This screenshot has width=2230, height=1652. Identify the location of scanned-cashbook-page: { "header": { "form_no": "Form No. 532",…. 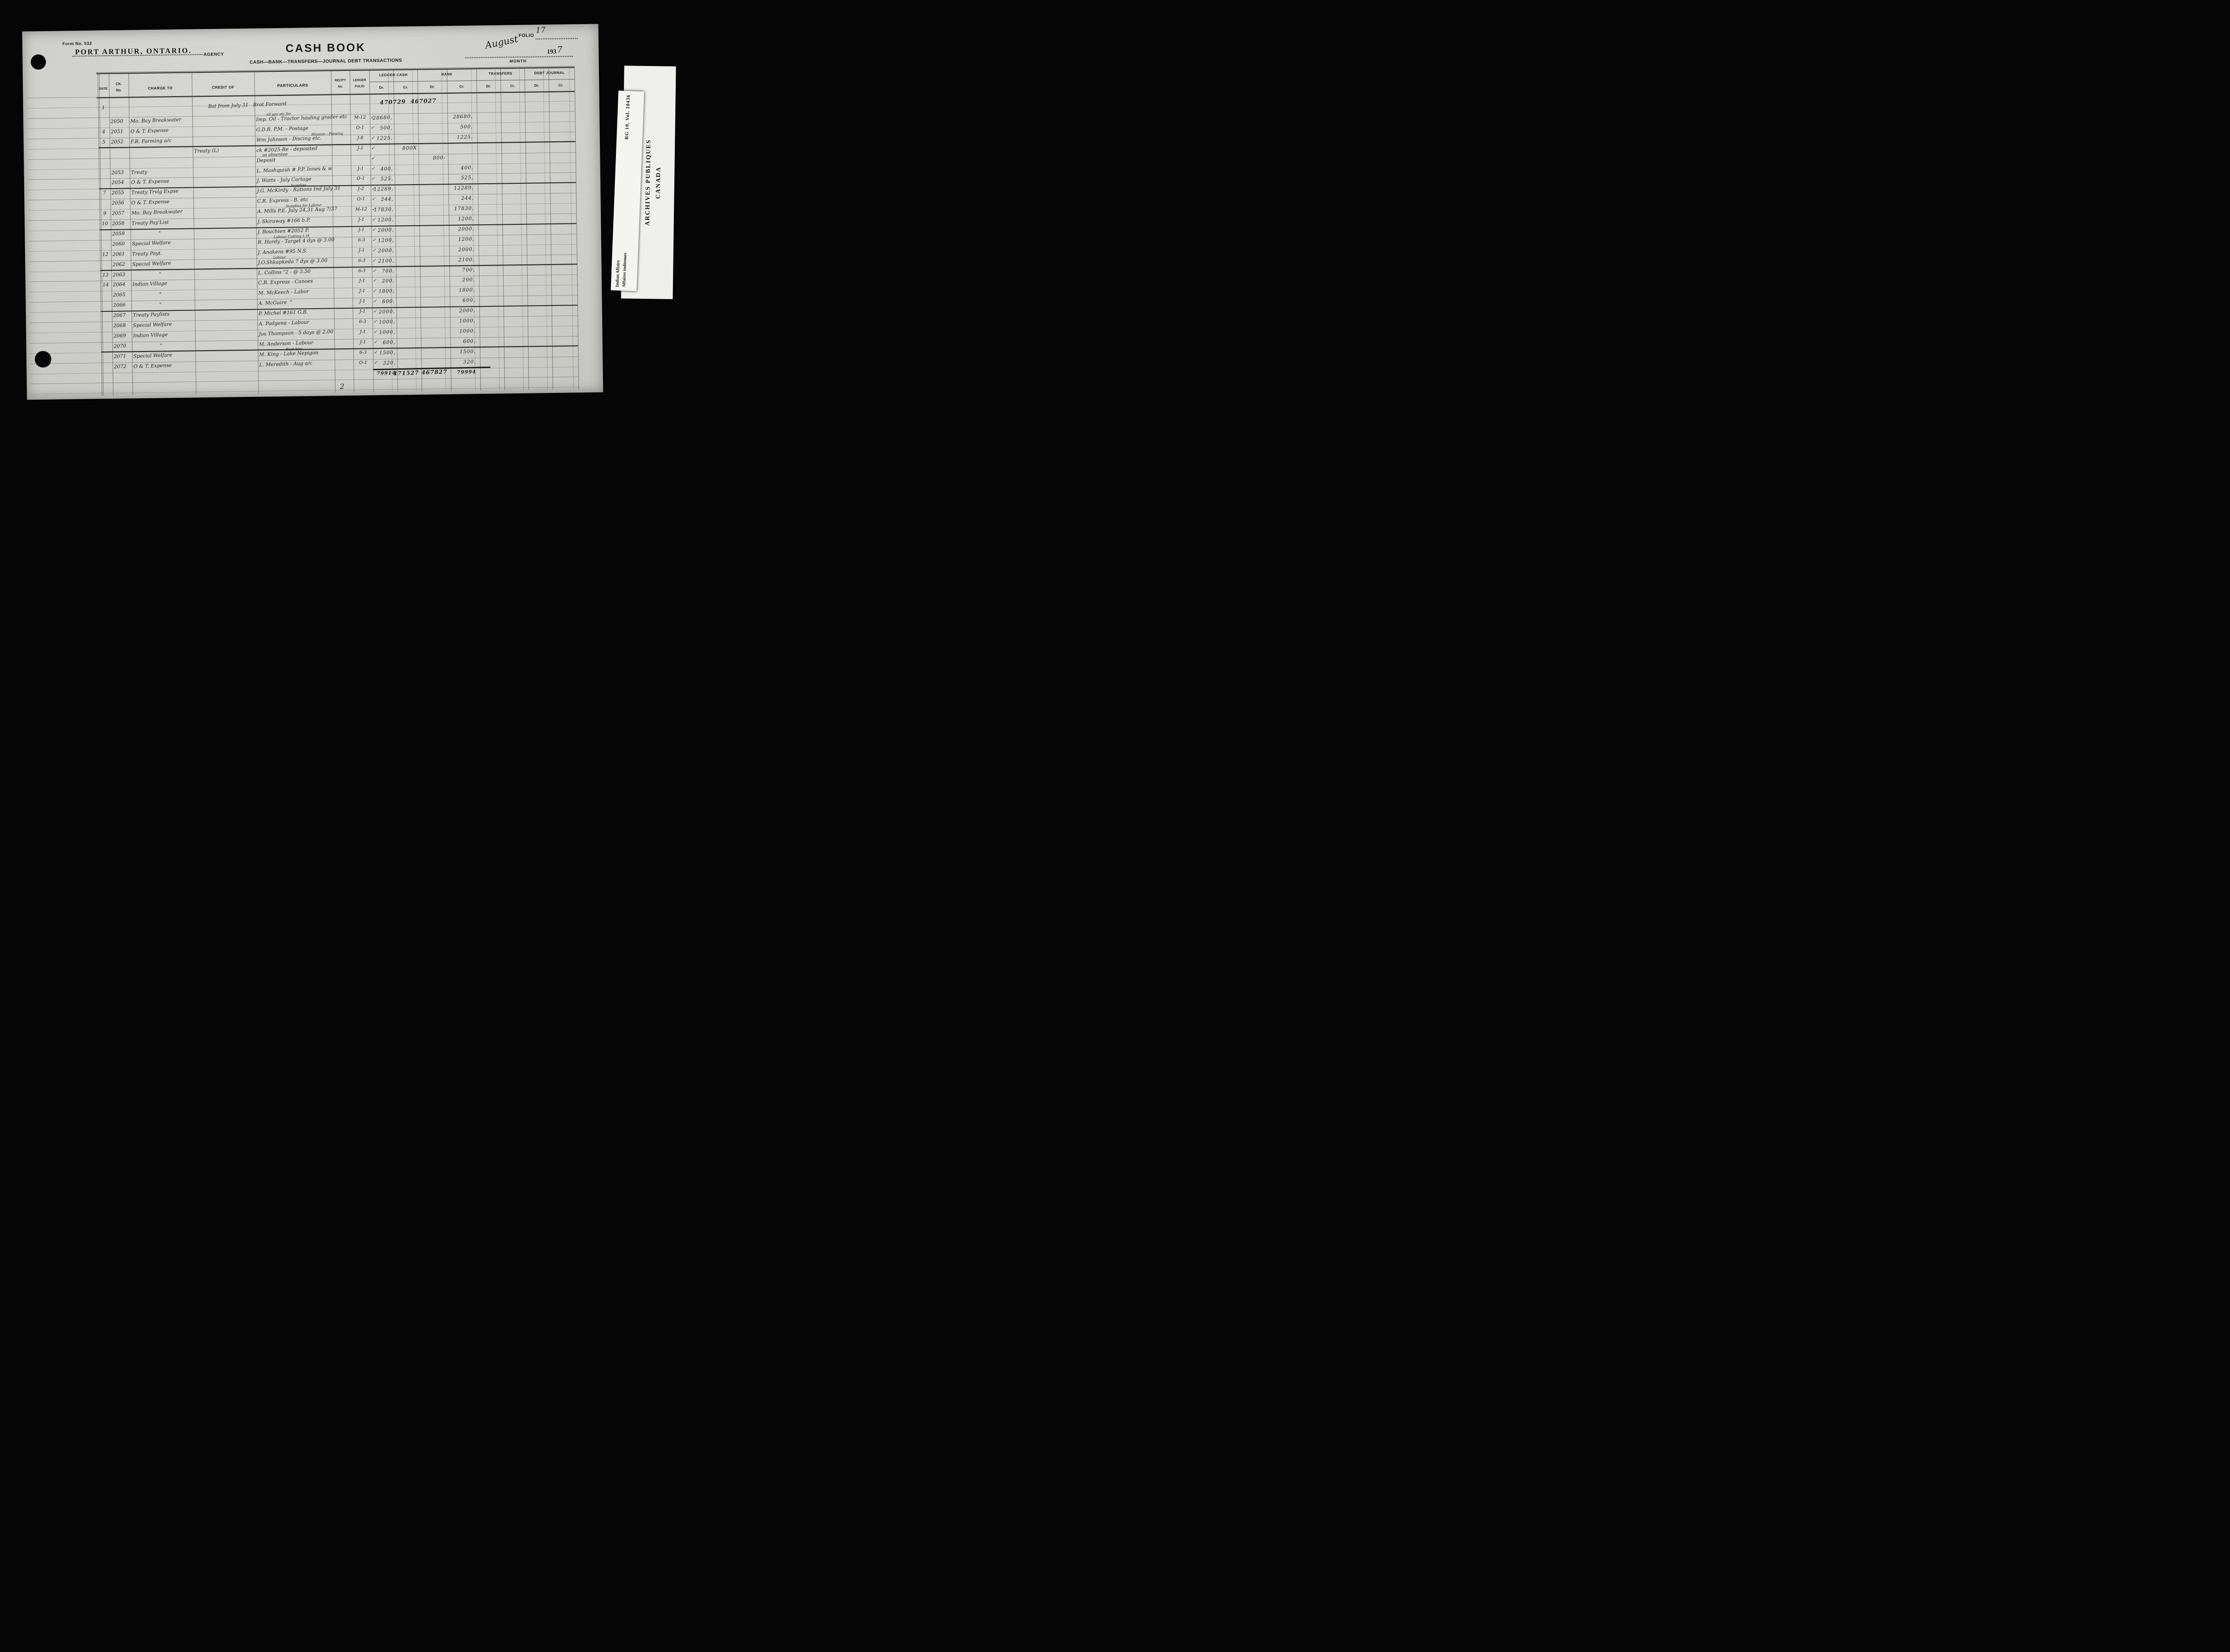
(352, 206).